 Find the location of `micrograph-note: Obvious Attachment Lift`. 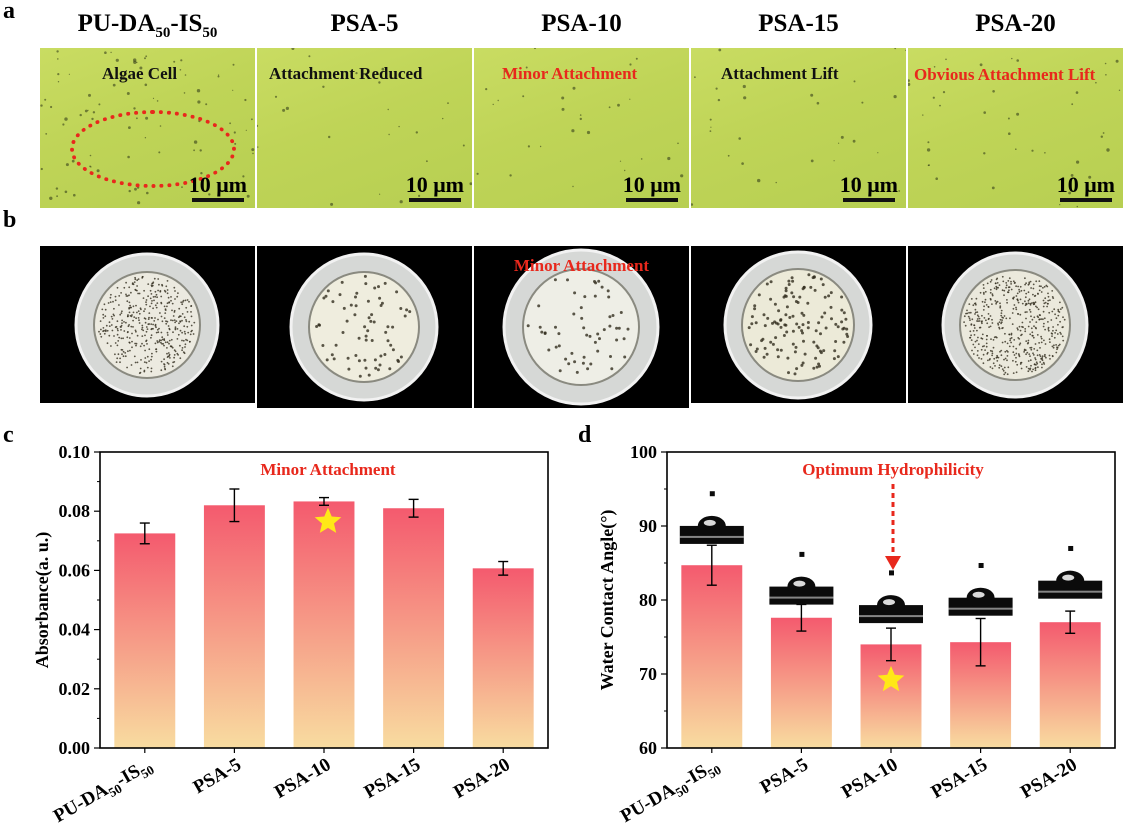

micrograph-note: Obvious Attachment Lift is located at coordinates (1005, 74).